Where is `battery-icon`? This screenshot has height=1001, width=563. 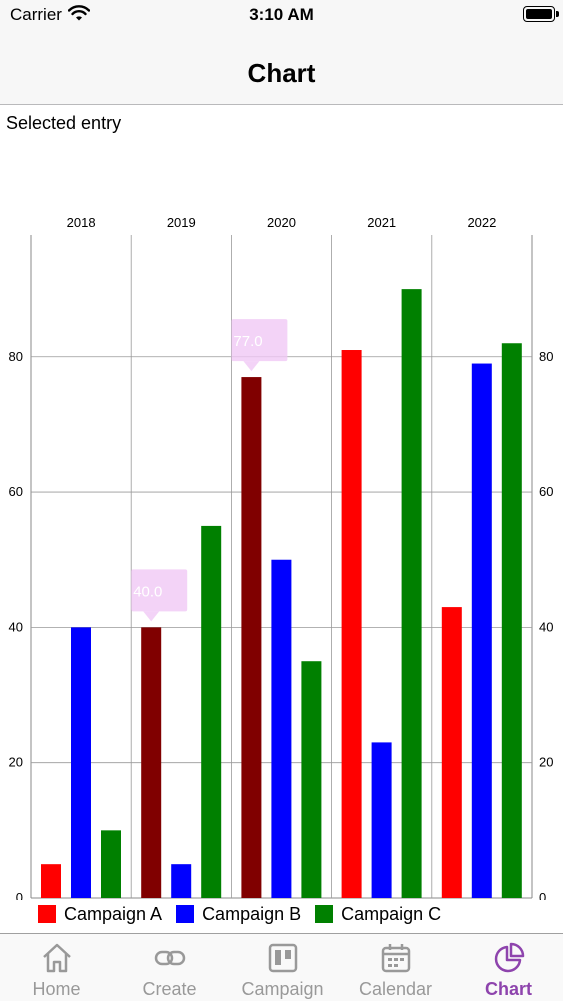 battery-icon is located at coordinates (541, 14).